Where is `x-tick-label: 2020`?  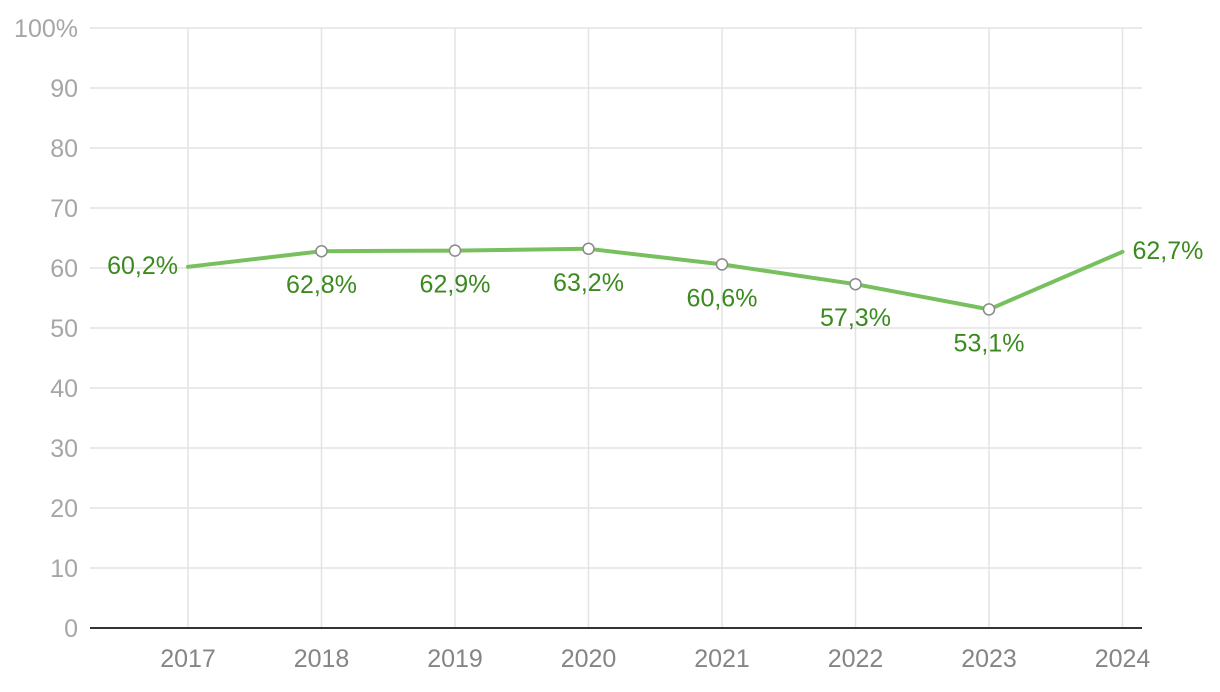 x-tick-label: 2020 is located at coordinates (589, 659).